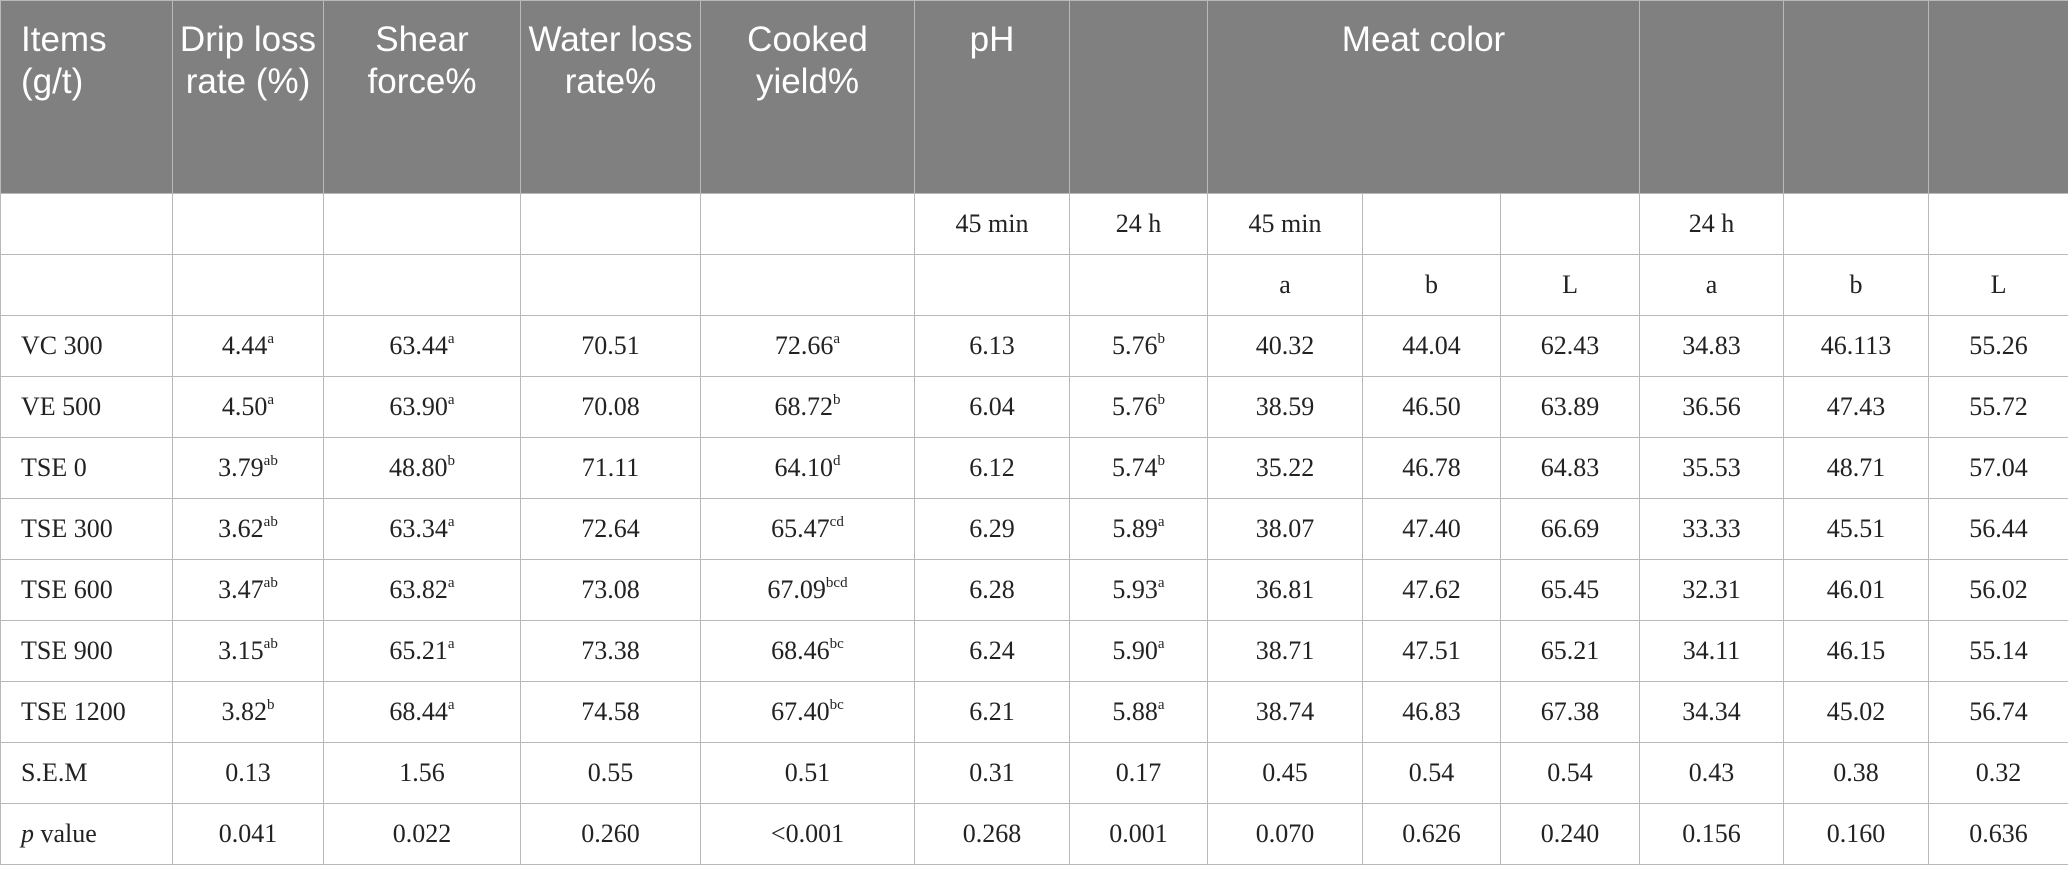 This screenshot has width=2068, height=888. Describe the element at coordinates (837, 461) in the screenshot. I see `significance-superscript: d` at that location.